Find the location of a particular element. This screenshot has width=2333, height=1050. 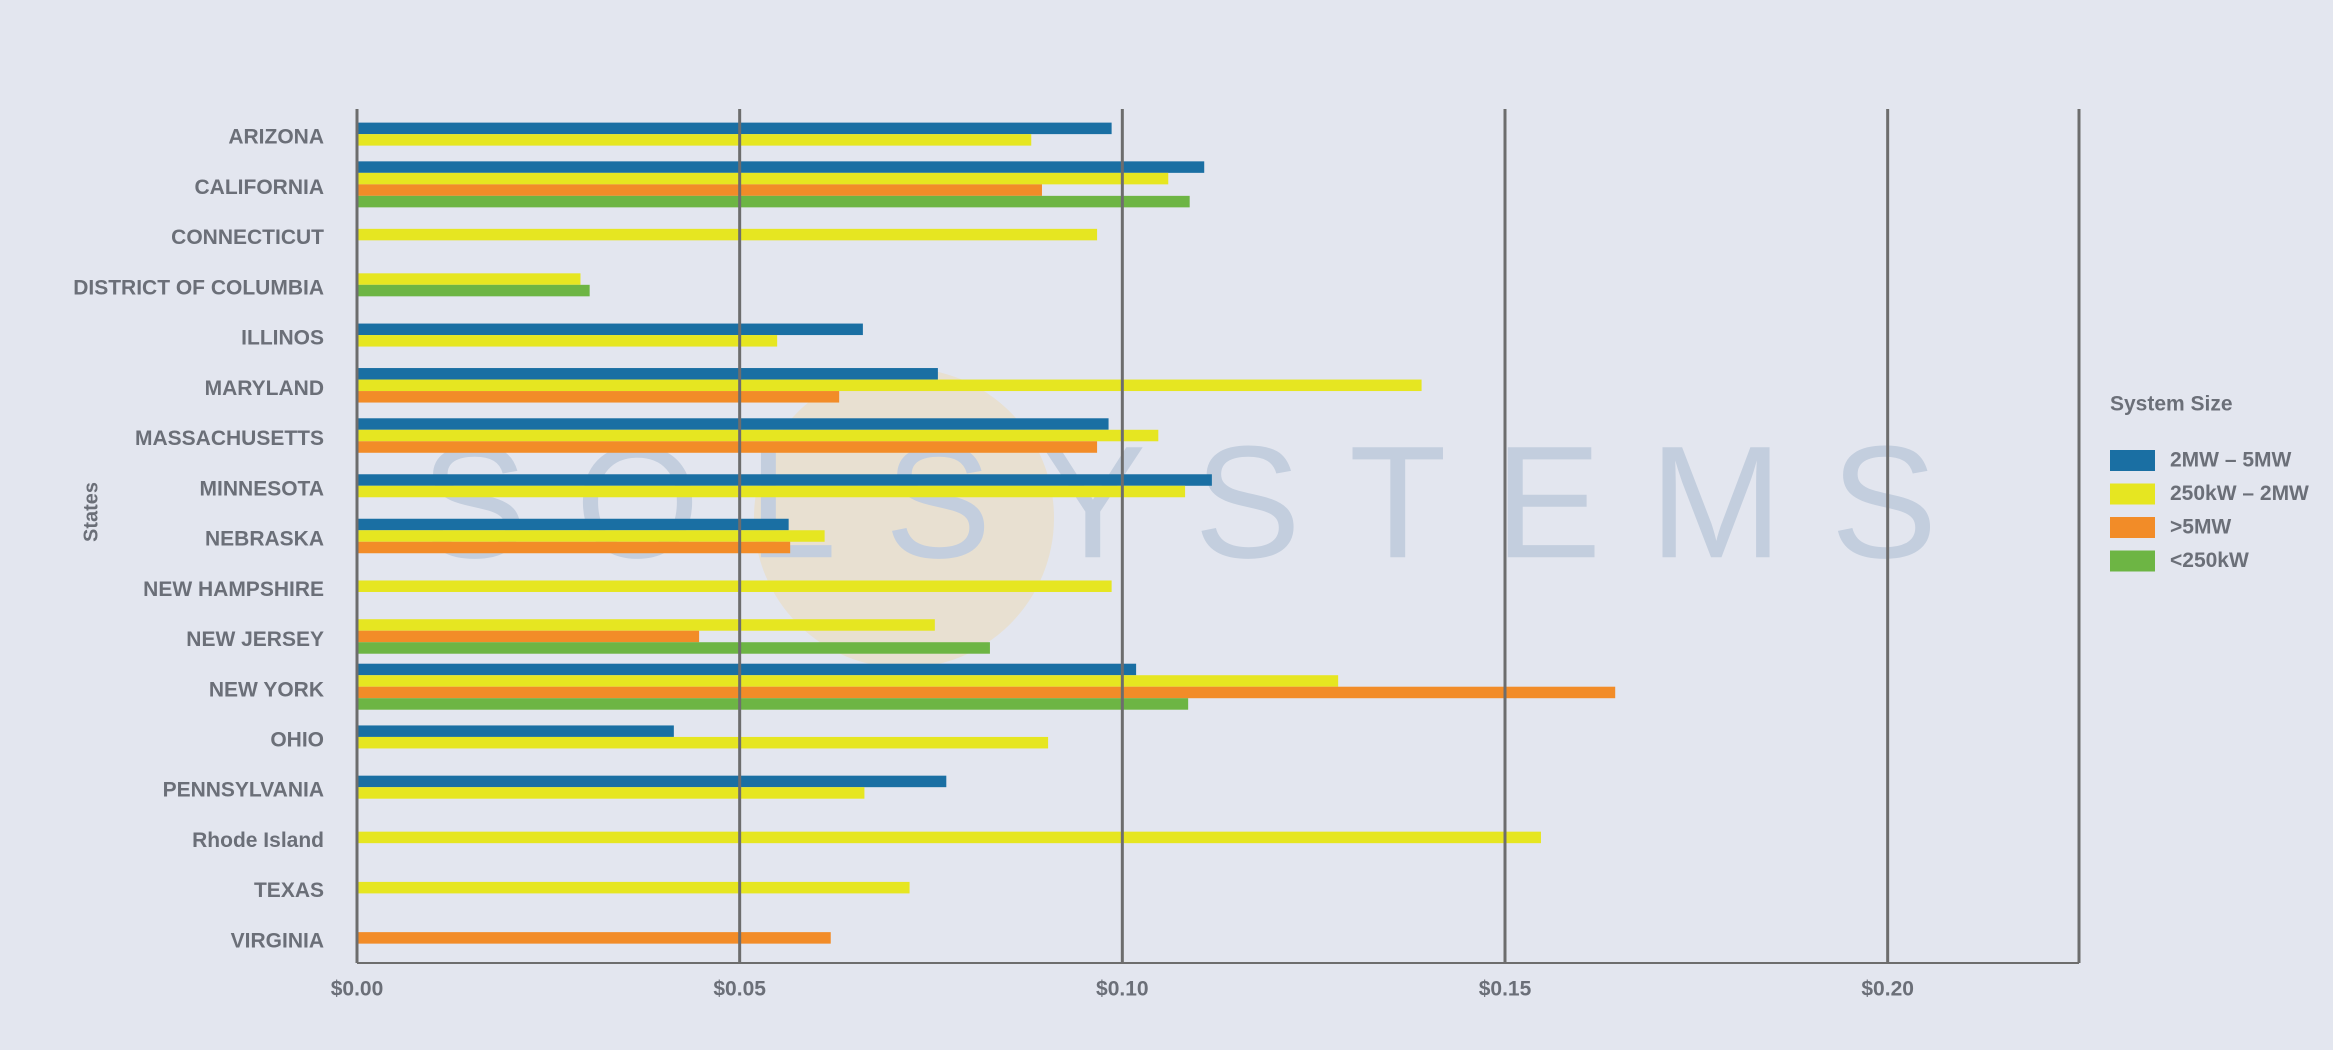

legend-label: 2MW – 5MW is located at coordinates (2231, 460).